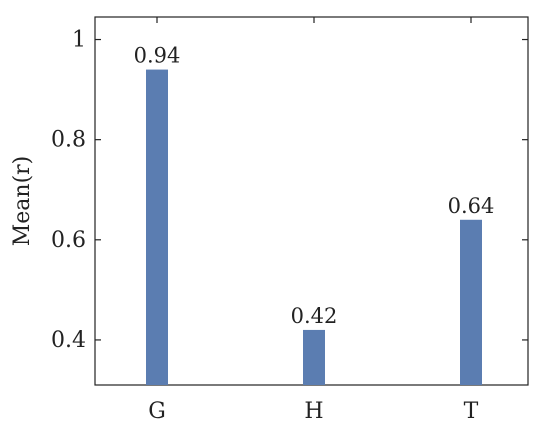 The width and height of the screenshot is (550, 431). Describe the element at coordinates (68, 340) in the screenshot. I see `y-tick-label: 0.4` at that location.